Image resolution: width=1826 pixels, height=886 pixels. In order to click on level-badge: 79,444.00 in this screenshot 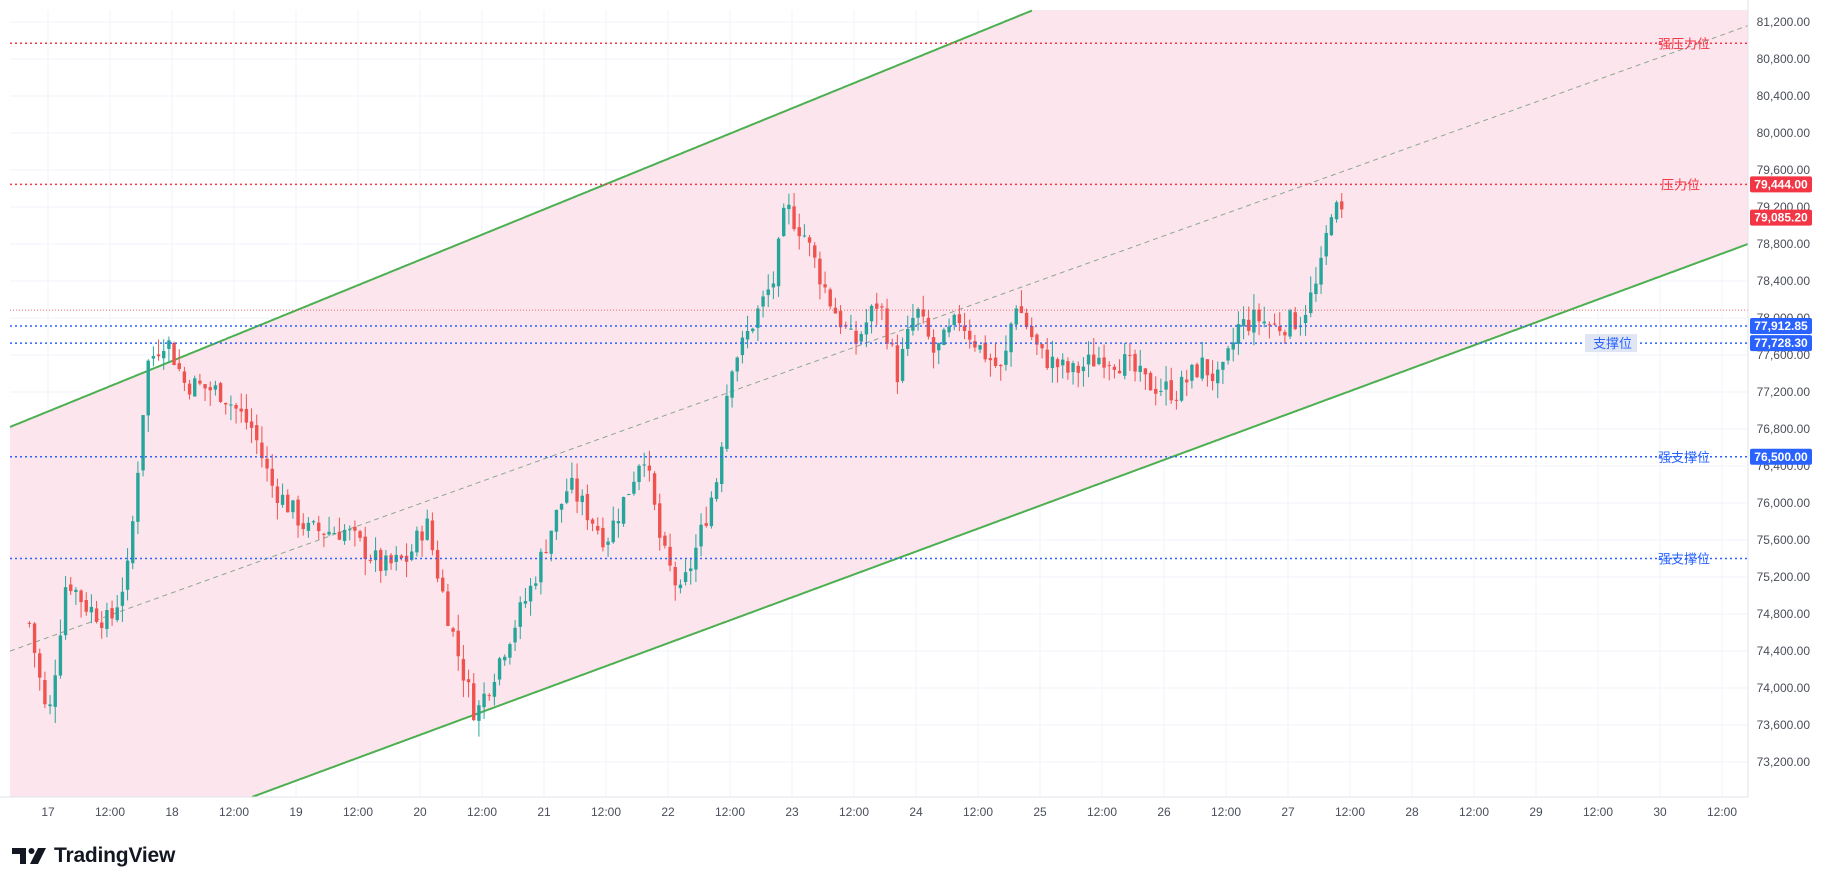, I will do `click(1781, 184)`.